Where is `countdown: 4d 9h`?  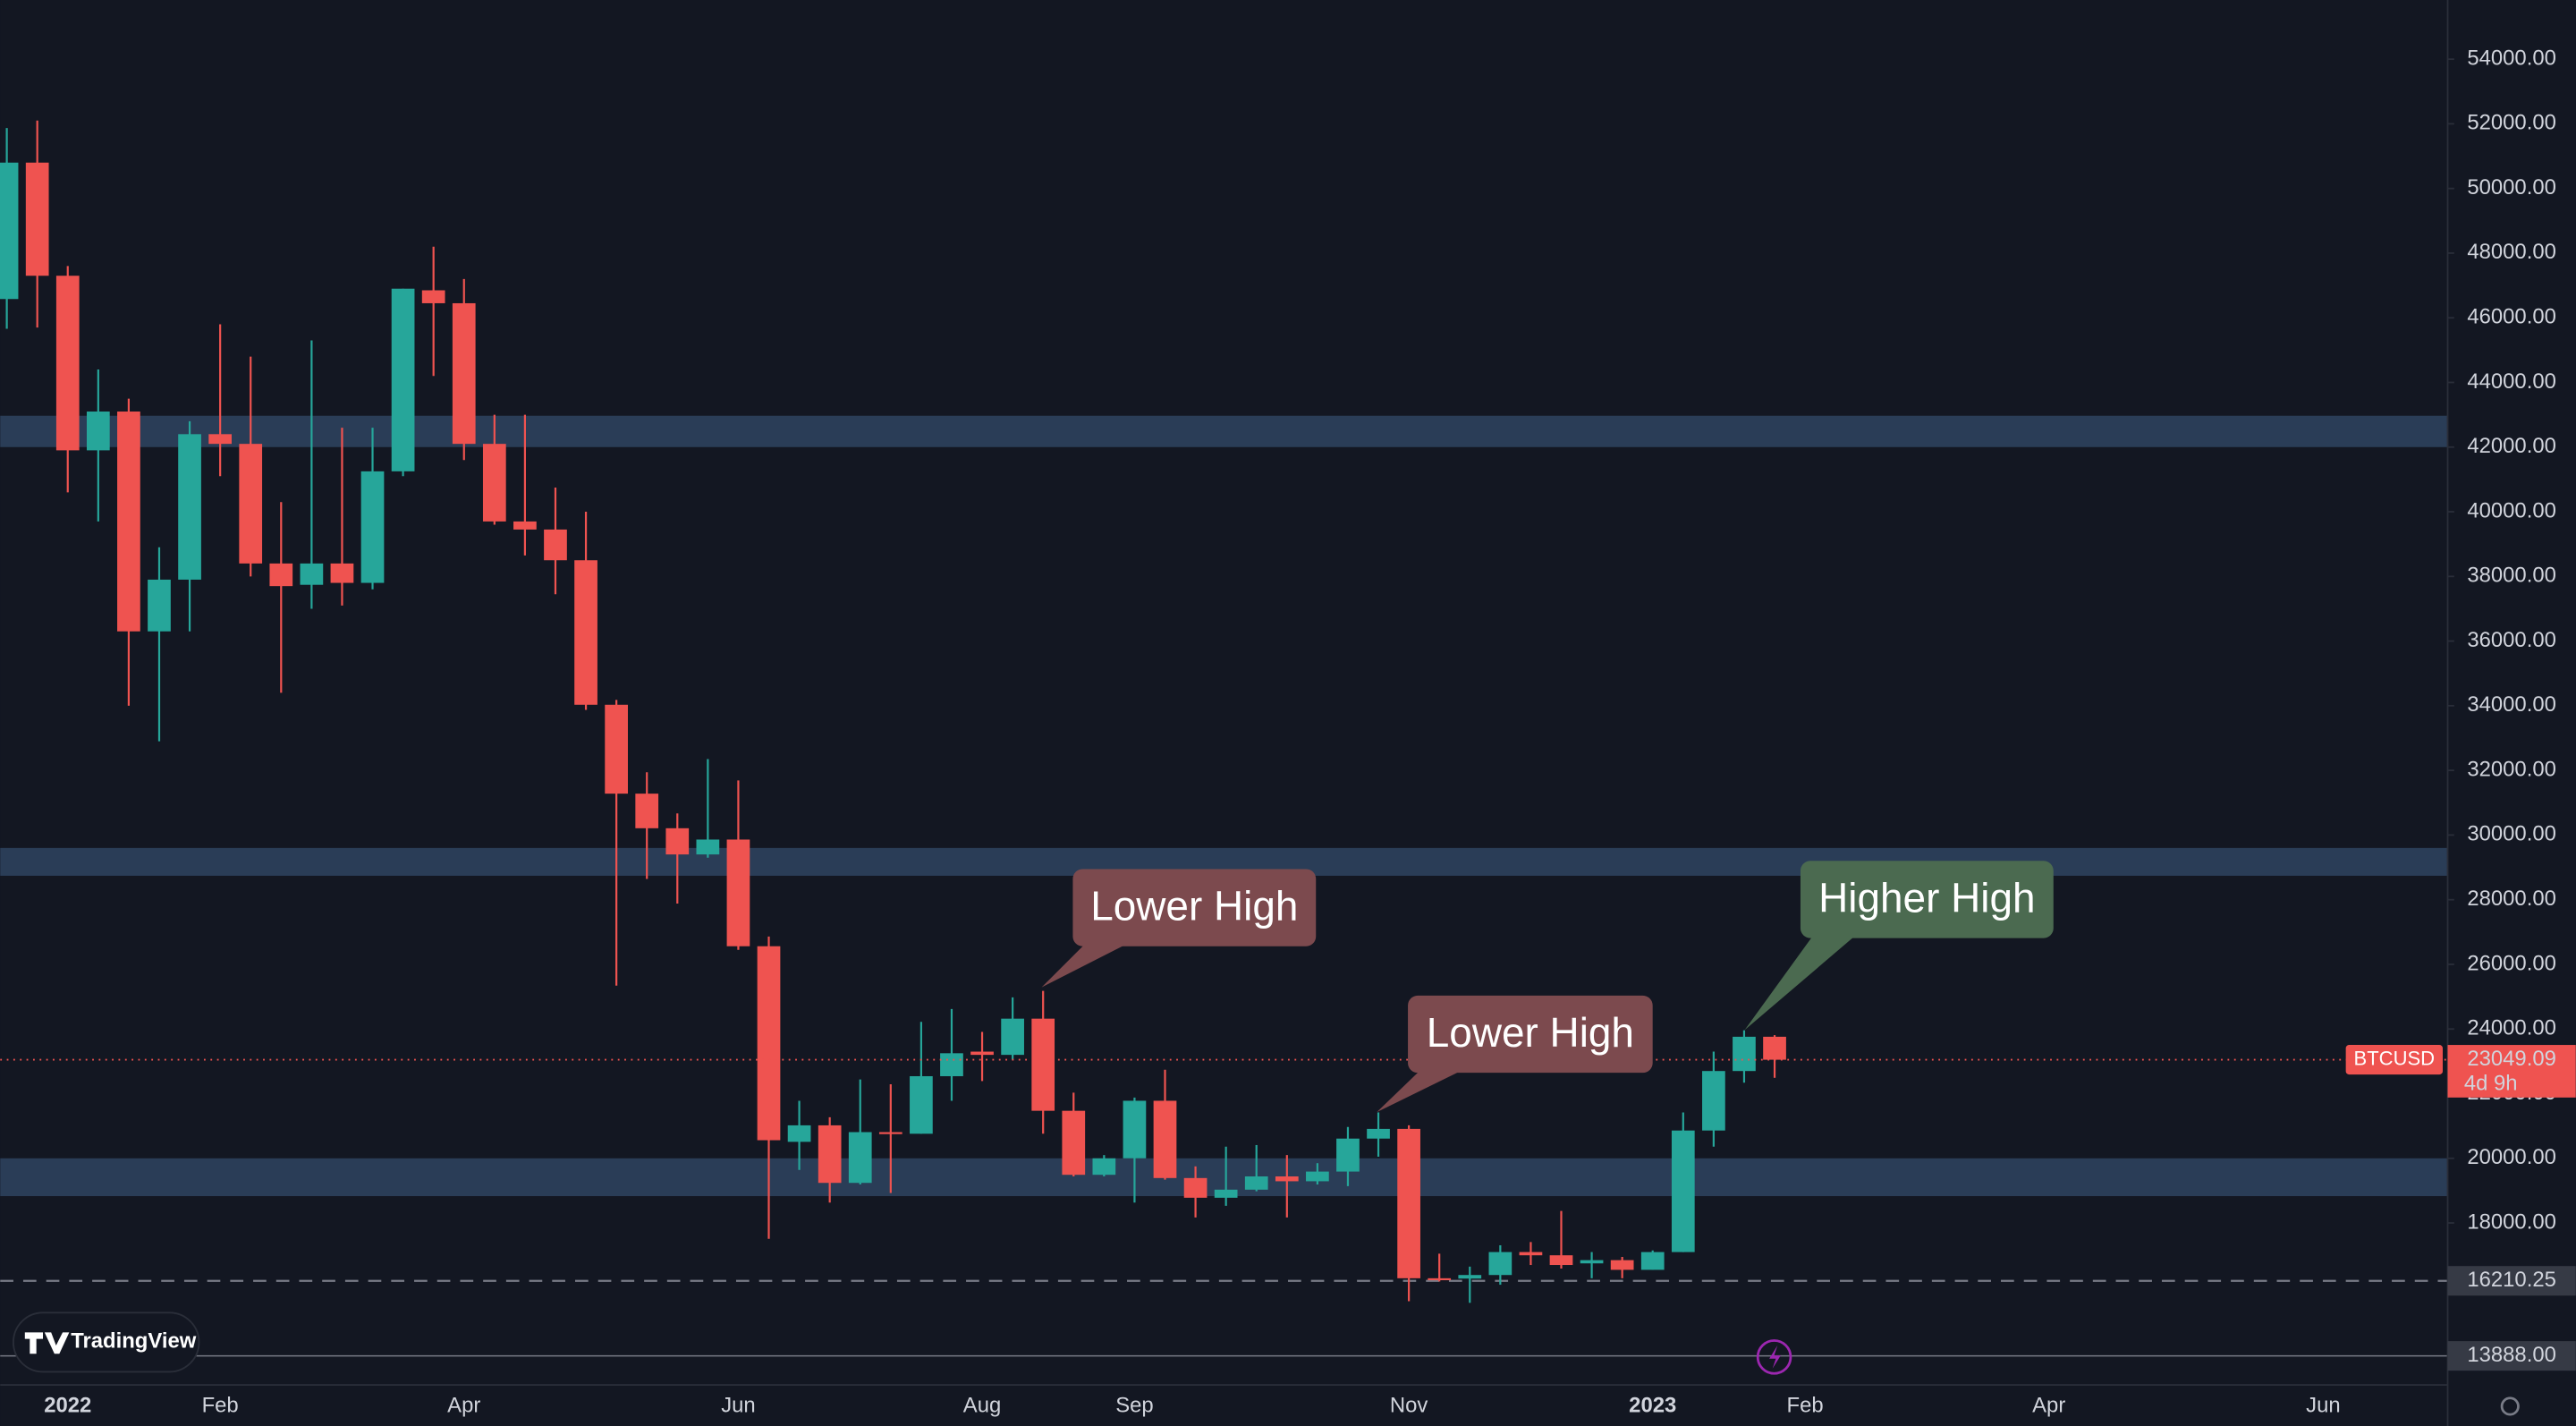 countdown: 4d 9h is located at coordinates (2491, 1083).